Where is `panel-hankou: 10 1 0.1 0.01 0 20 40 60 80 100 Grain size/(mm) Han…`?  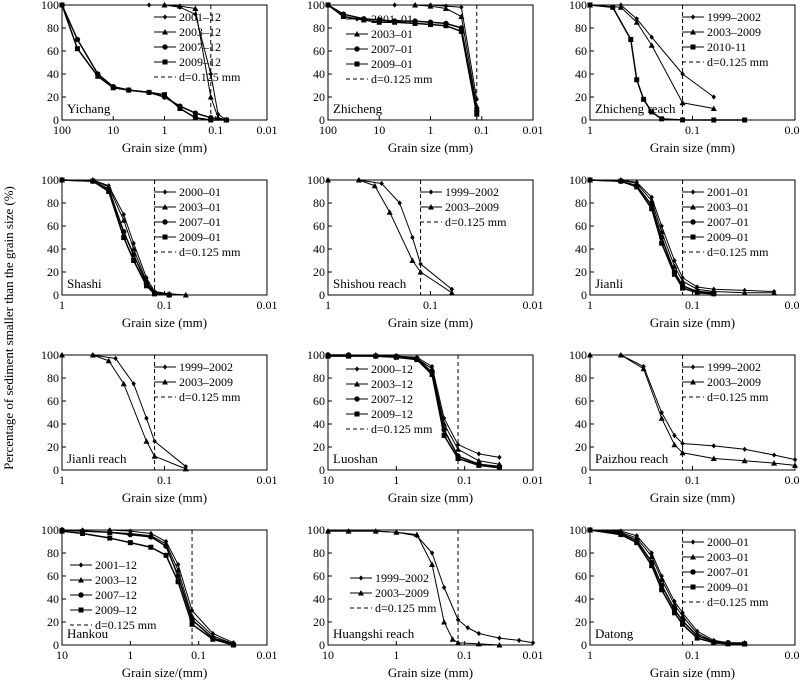
panel-hankou: 10 1 0.1 0.01 0 20 40 60 80 100 Grain size/(mm) Han… is located at coordinates (159, 601).